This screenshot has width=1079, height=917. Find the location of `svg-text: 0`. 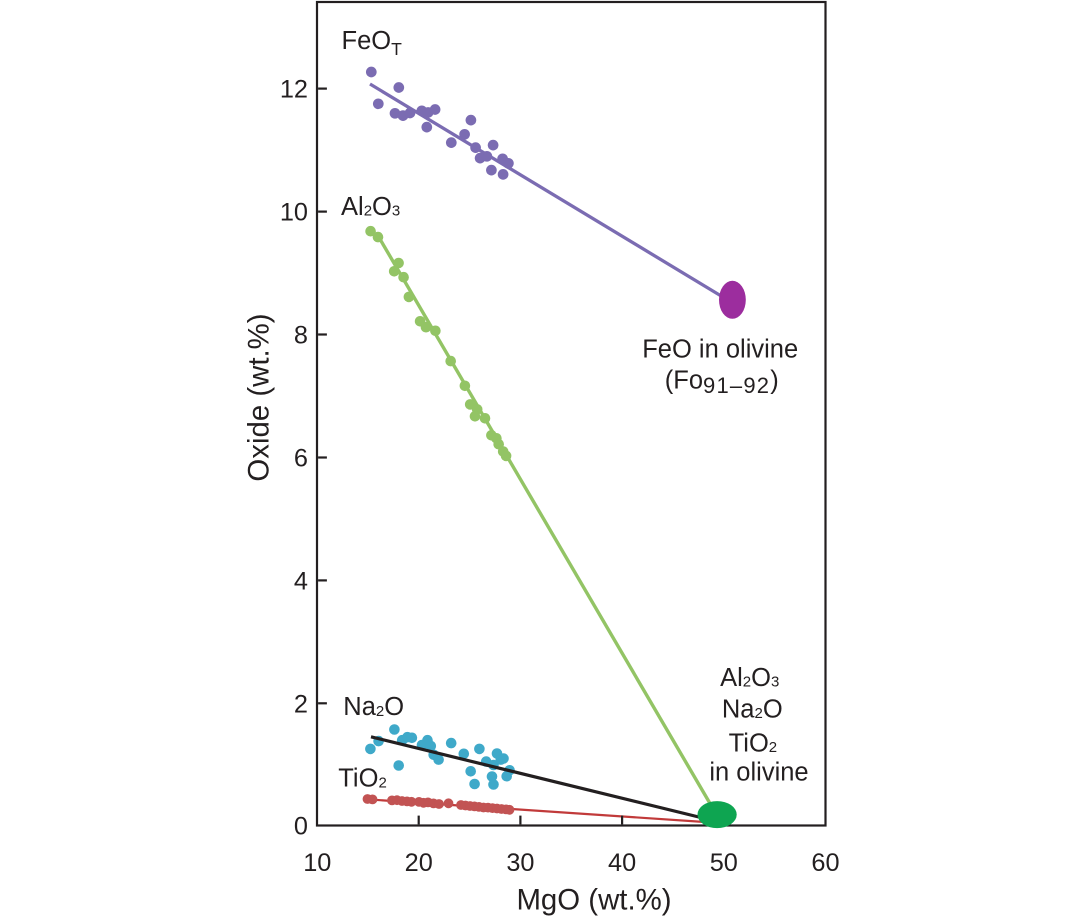

svg-text: 0 is located at coordinates (301, 827).